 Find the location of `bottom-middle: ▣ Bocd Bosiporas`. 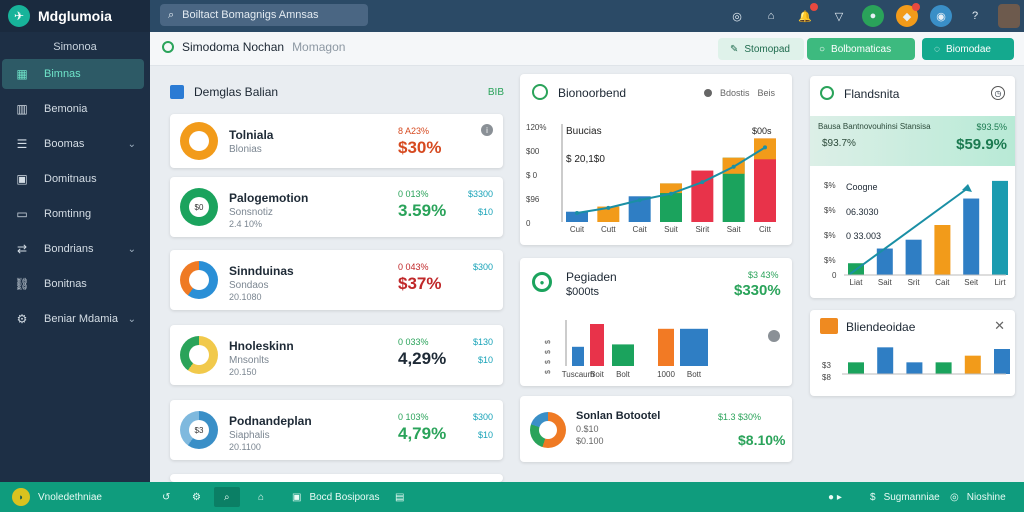

bottom-middle: ▣ Bocd Bosiporas is located at coordinates (336, 497).